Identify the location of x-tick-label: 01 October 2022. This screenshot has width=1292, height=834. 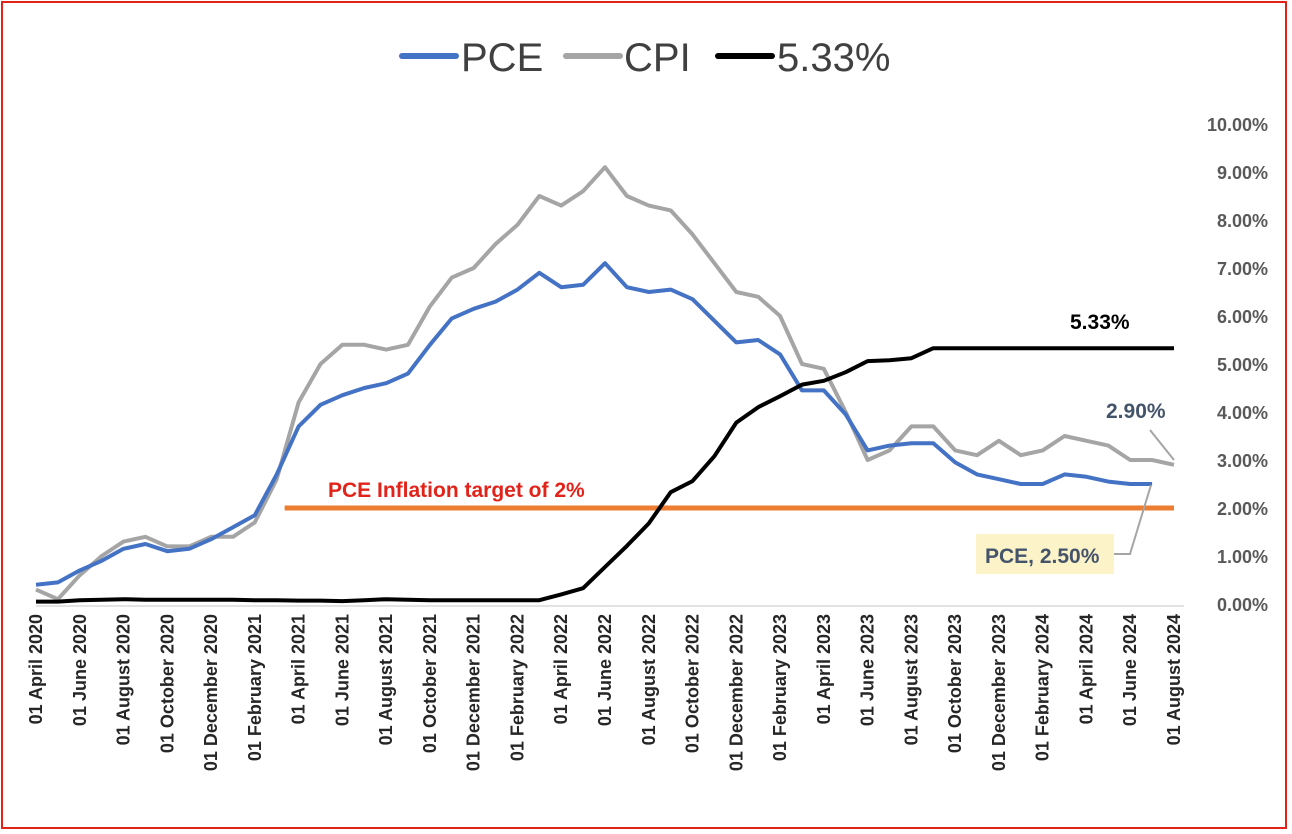
(693, 683).